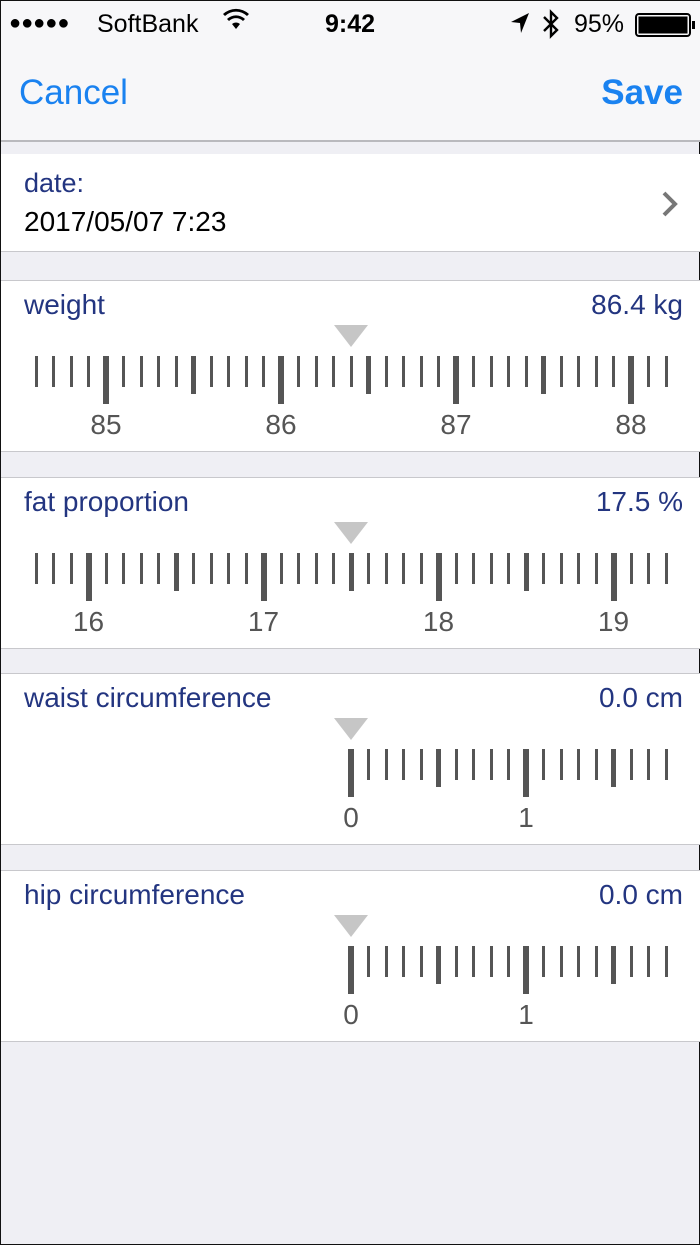 The width and height of the screenshot is (700, 1245). What do you see at coordinates (350, 203) in the screenshot?
I see `date-row: date: 2017/05/07 7:23` at bounding box center [350, 203].